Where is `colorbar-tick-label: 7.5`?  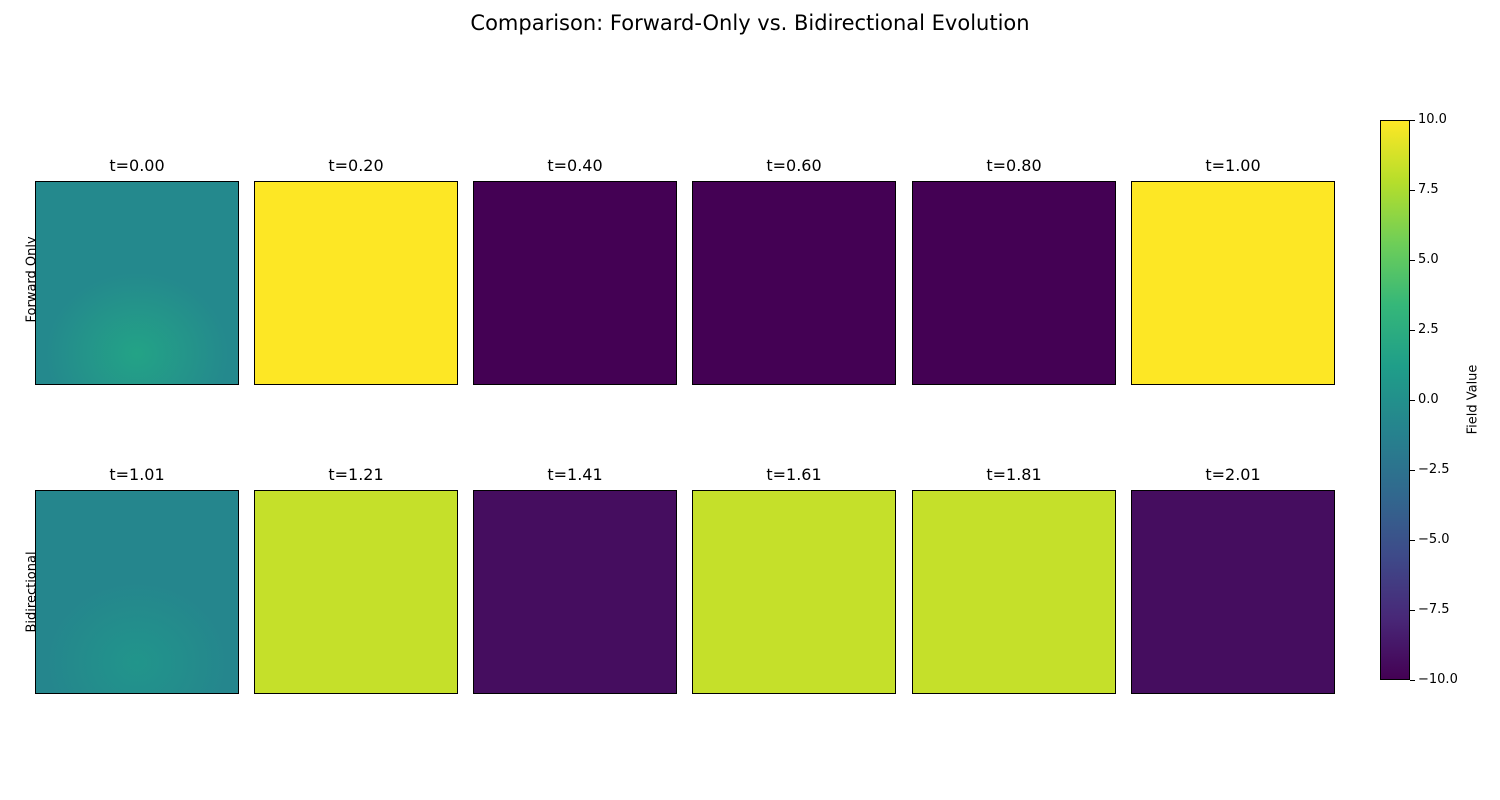
colorbar-tick-label: 7.5 is located at coordinates (1428, 189).